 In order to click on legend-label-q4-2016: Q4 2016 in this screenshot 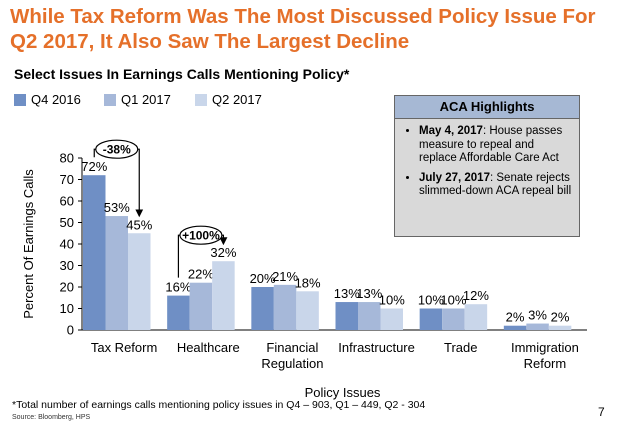, I will do `click(56, 99)`.